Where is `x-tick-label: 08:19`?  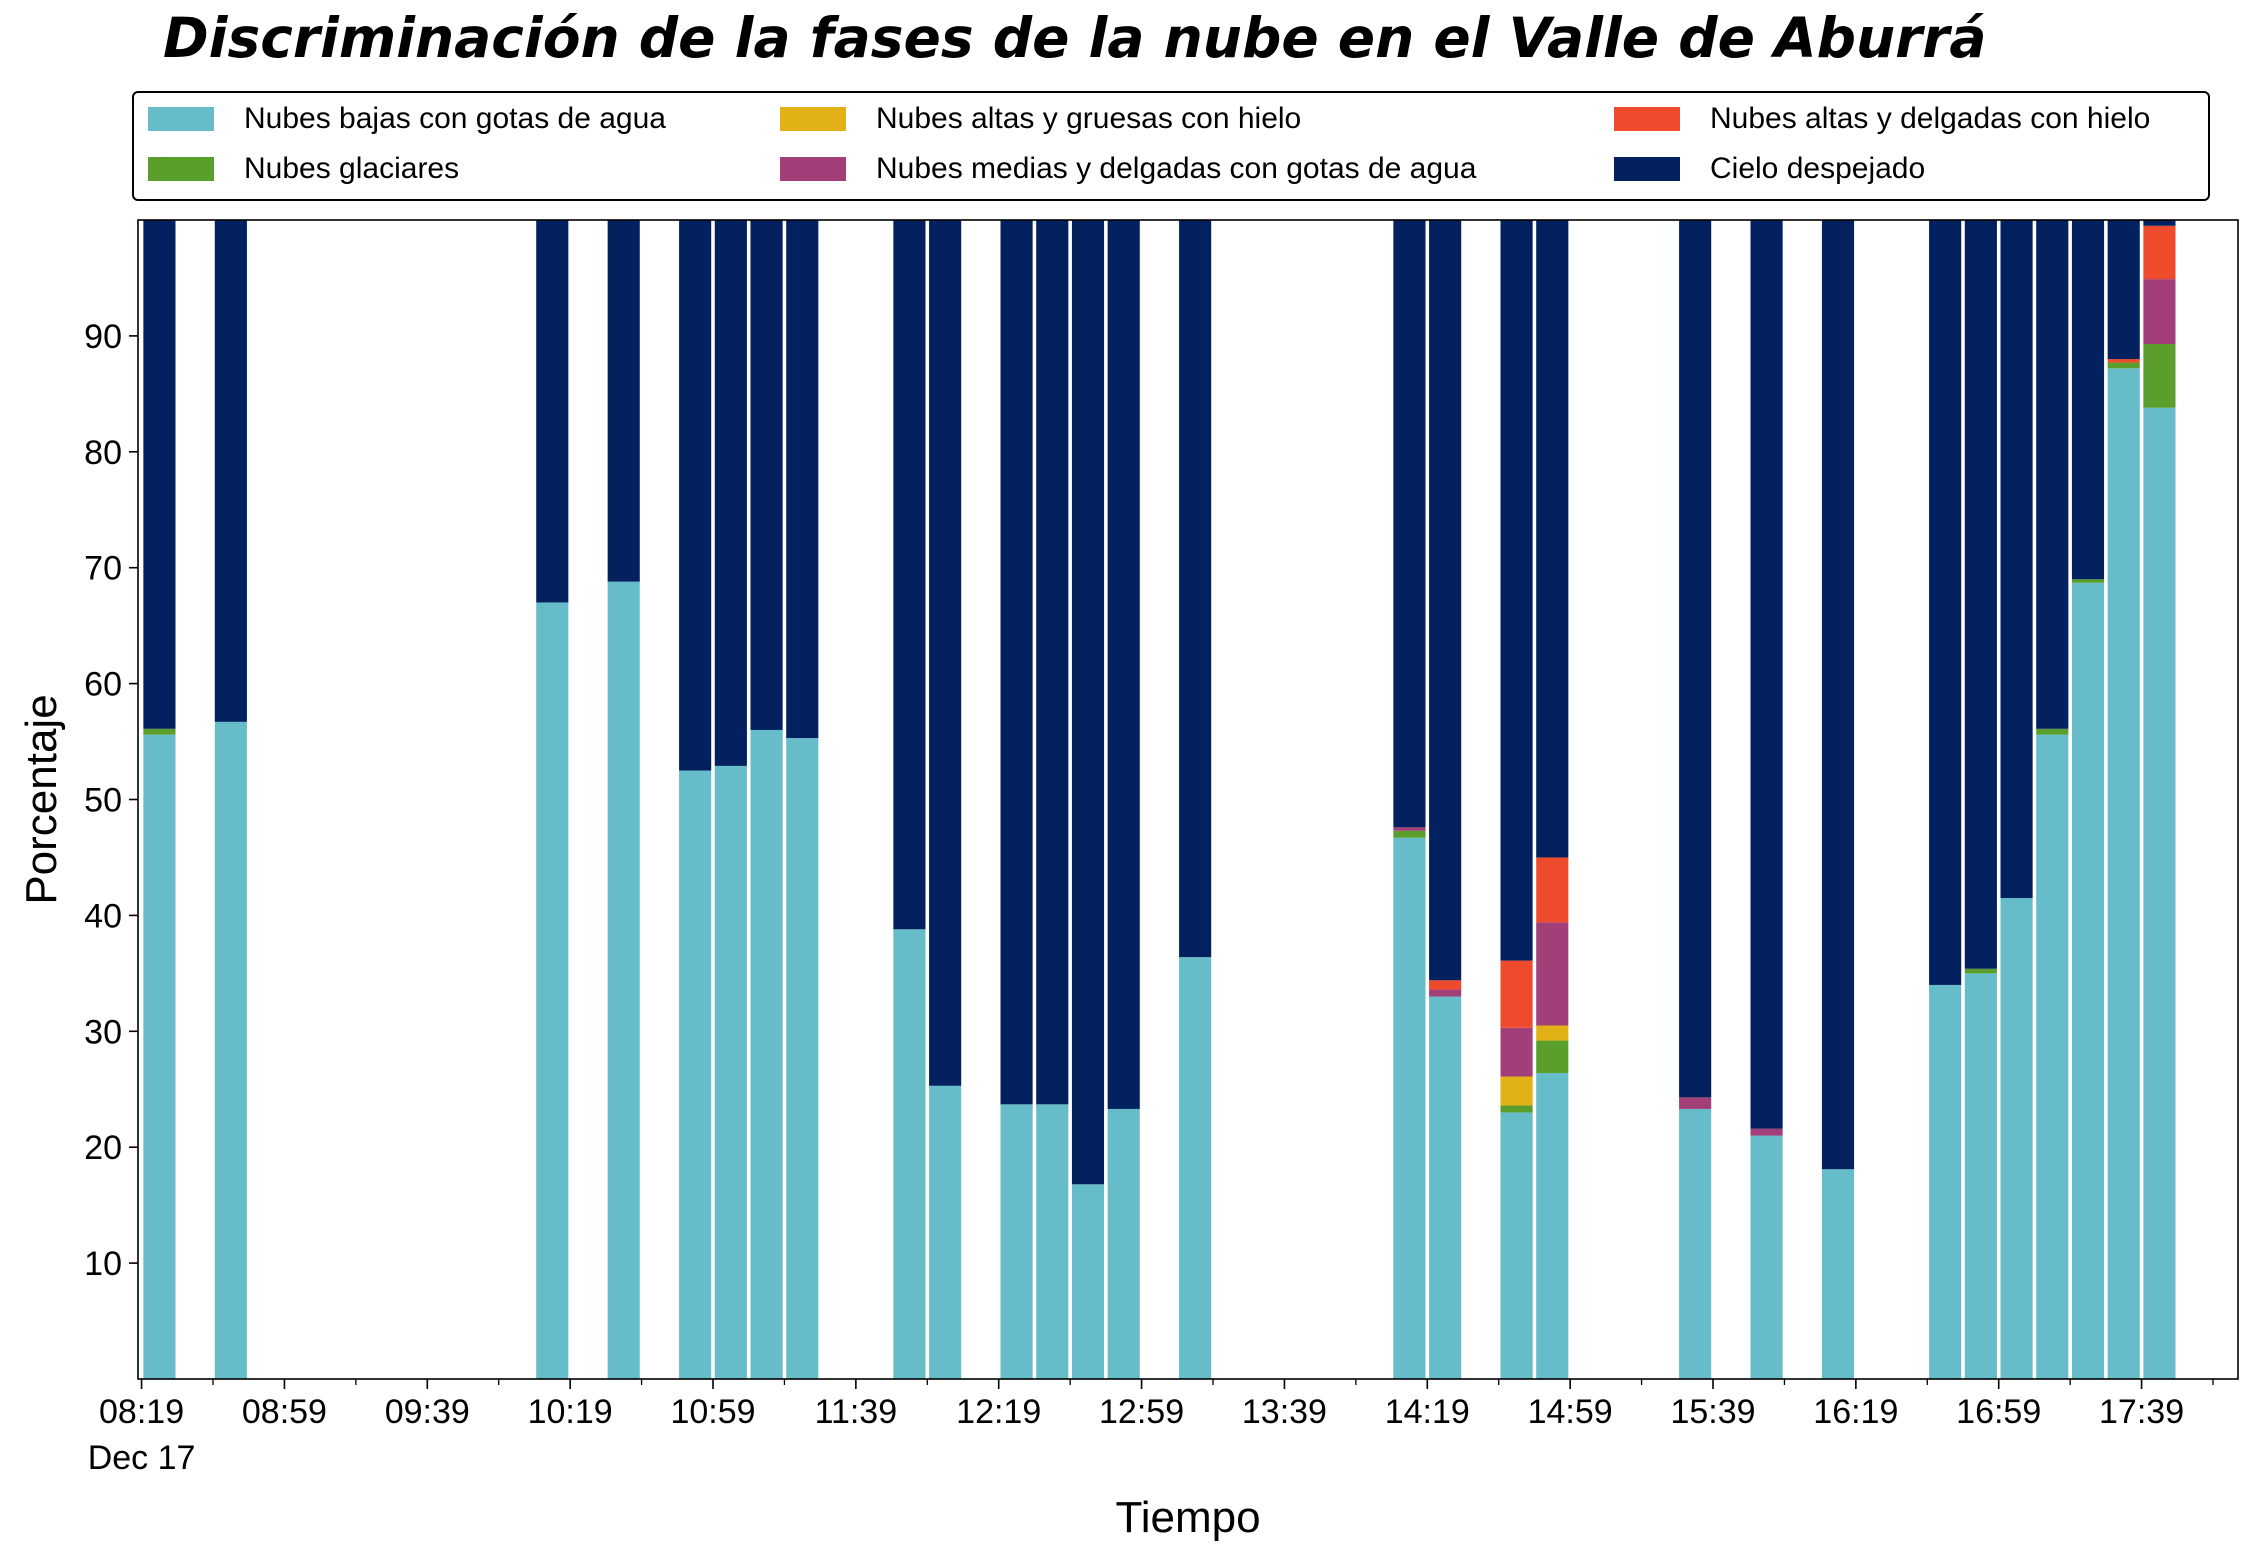
x-tick-label: 08:19 is located at coordinates (141, 1412).